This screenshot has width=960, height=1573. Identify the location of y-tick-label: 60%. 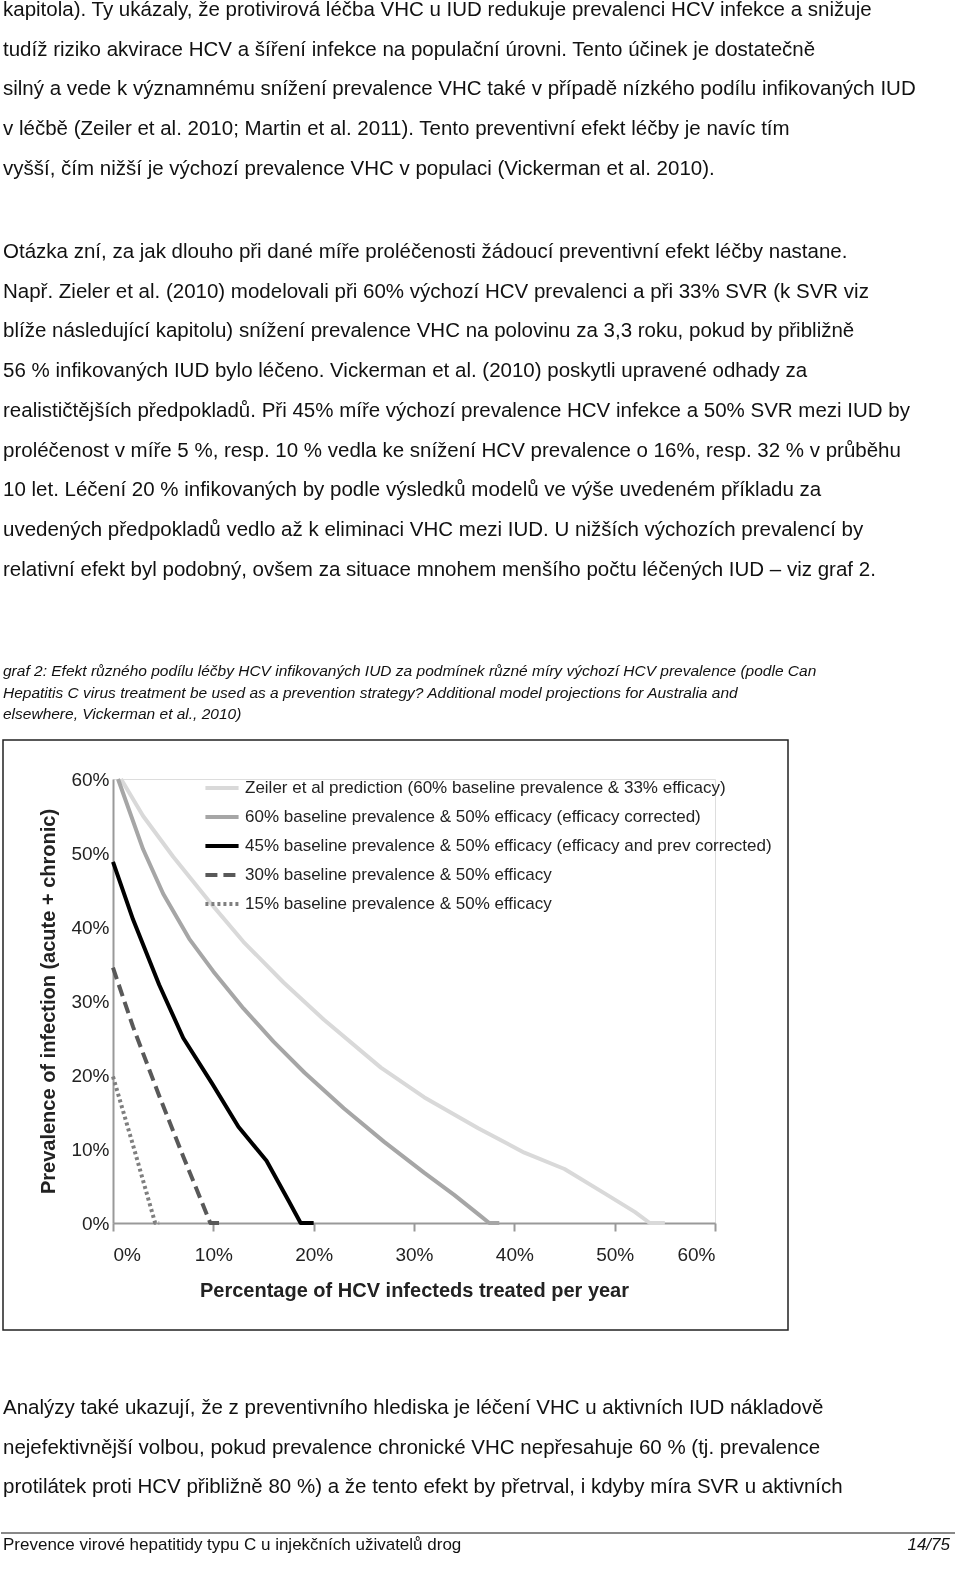
(90, 779).